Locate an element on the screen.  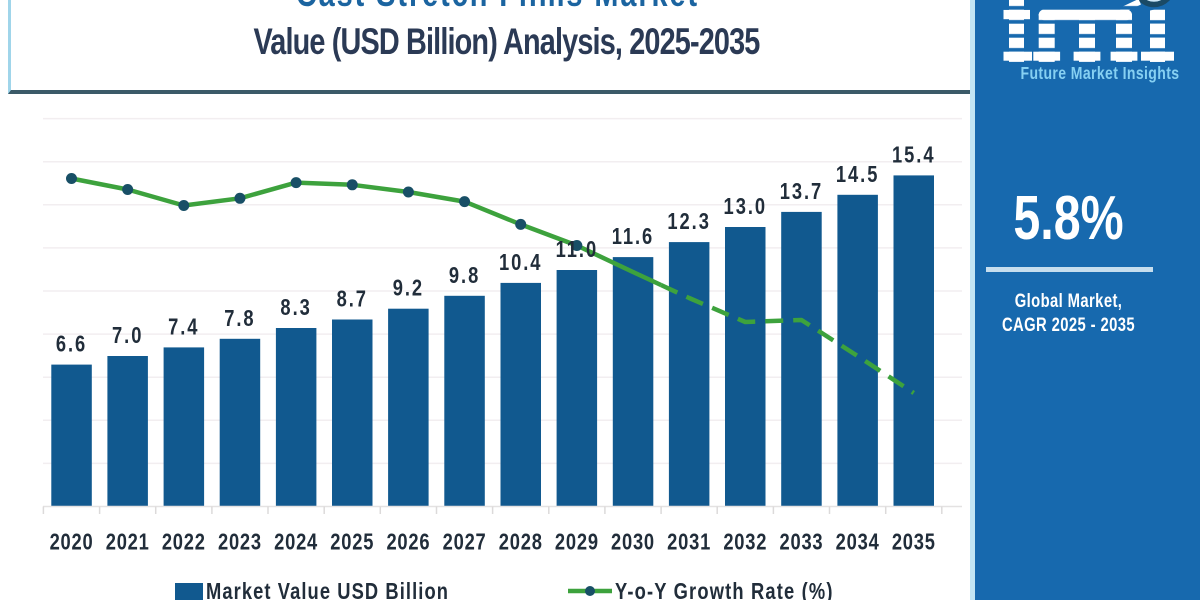
svg-text: 7.4 is located at coordinates (183, 327).